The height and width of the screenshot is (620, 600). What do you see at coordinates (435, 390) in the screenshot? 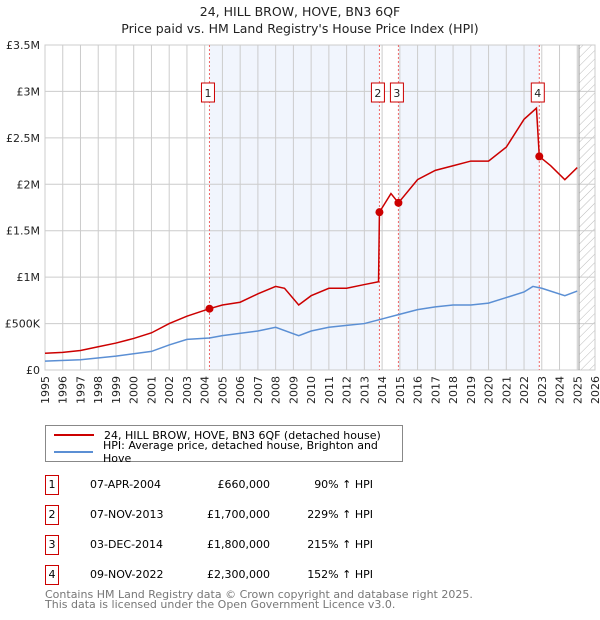
I see `x-tick-label: 2017` at bounding box center [435, 390].